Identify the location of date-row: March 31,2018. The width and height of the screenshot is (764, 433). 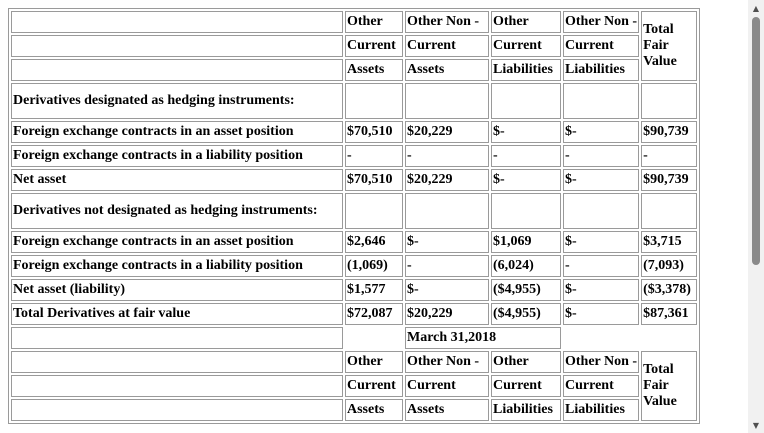
(354, 338).